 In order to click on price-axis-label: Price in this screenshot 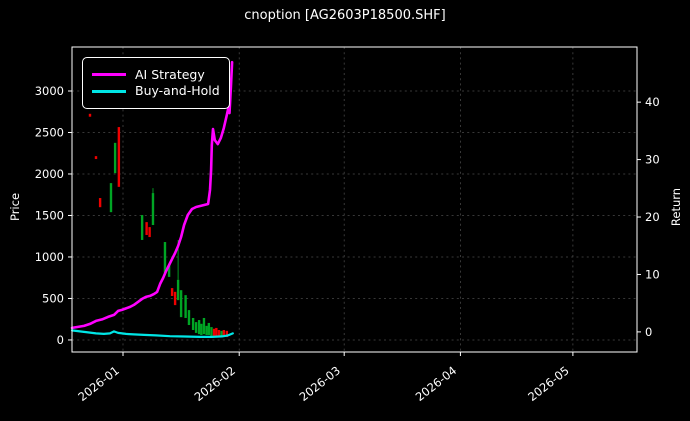, I will do `click(15, 207)`.